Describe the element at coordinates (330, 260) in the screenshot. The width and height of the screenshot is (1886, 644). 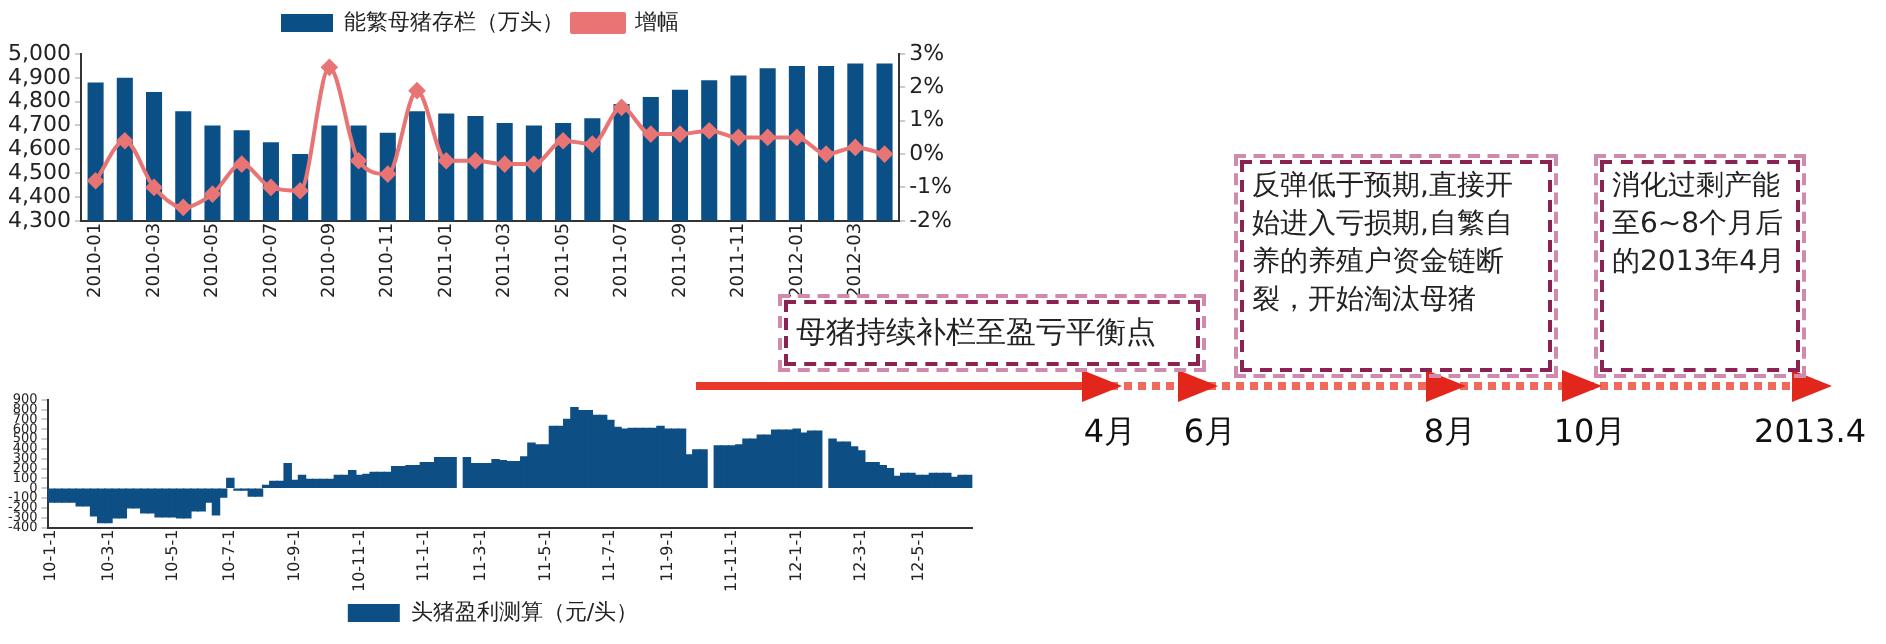
I see `x-tick-label: 2010-09` at that location.